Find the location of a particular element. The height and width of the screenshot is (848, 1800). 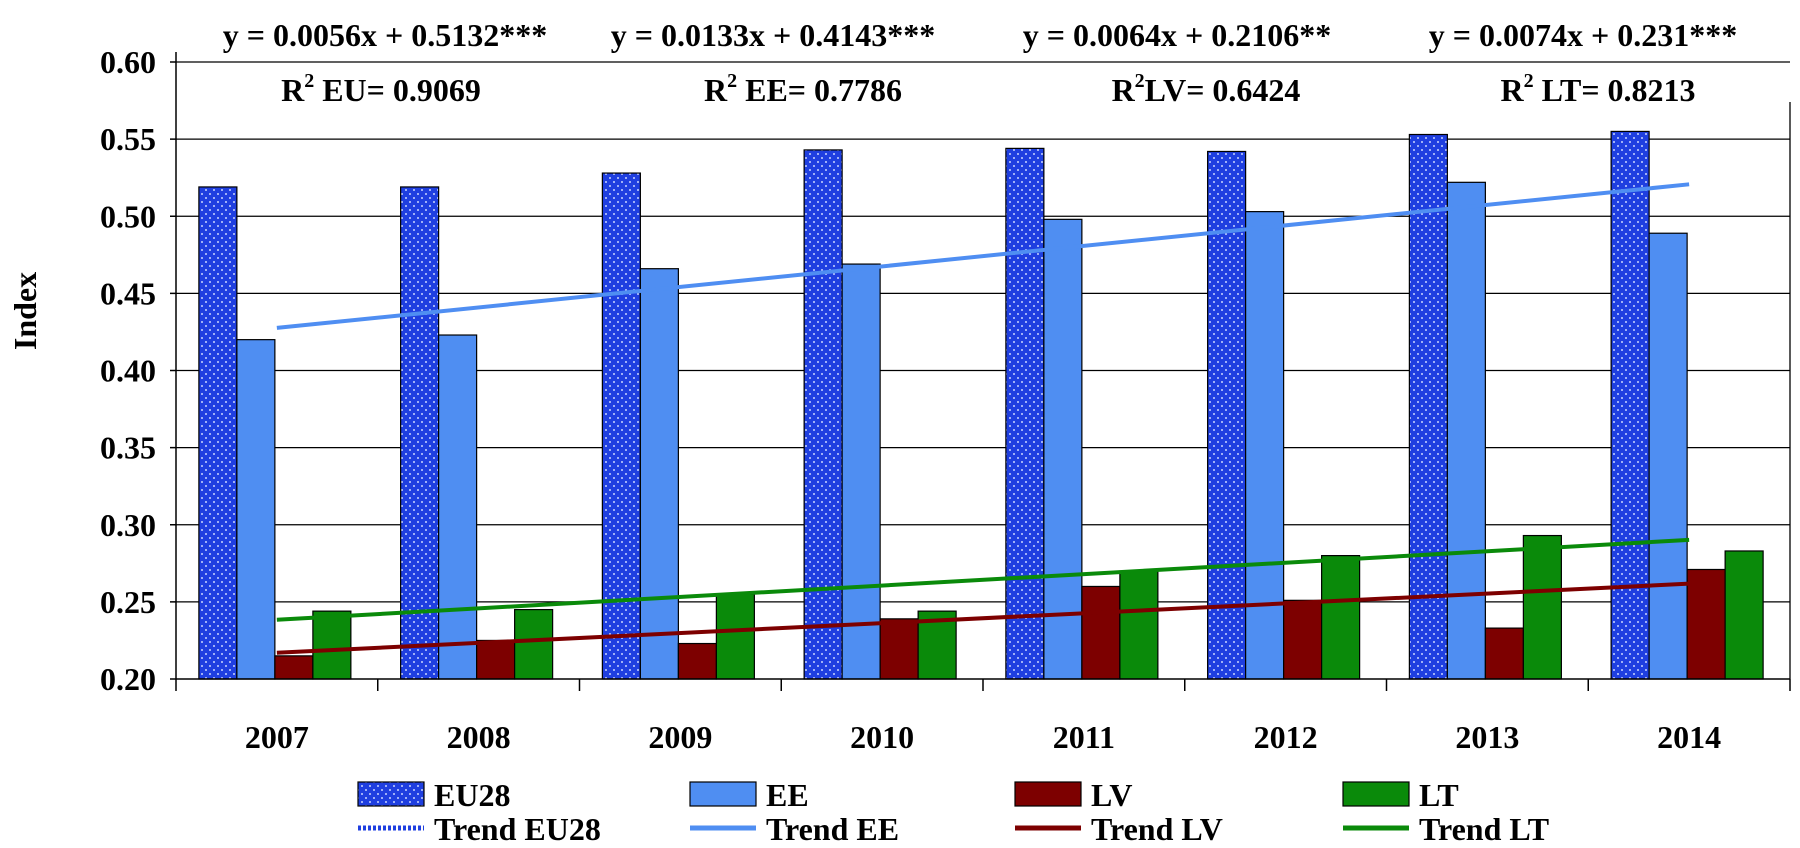

x-tick-label-2007: 2007 is located at coordinates (277, 737).